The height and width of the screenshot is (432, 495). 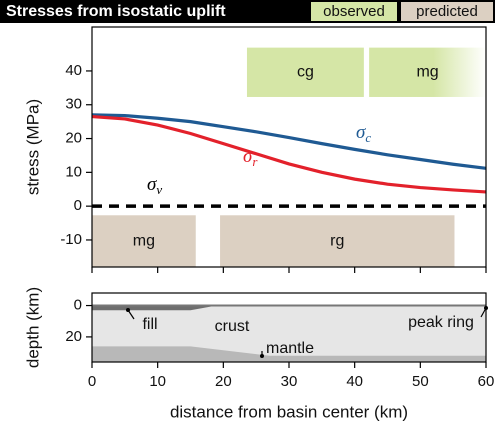 I want to click on y-tick-label: 30, so click(x=73, y=104).